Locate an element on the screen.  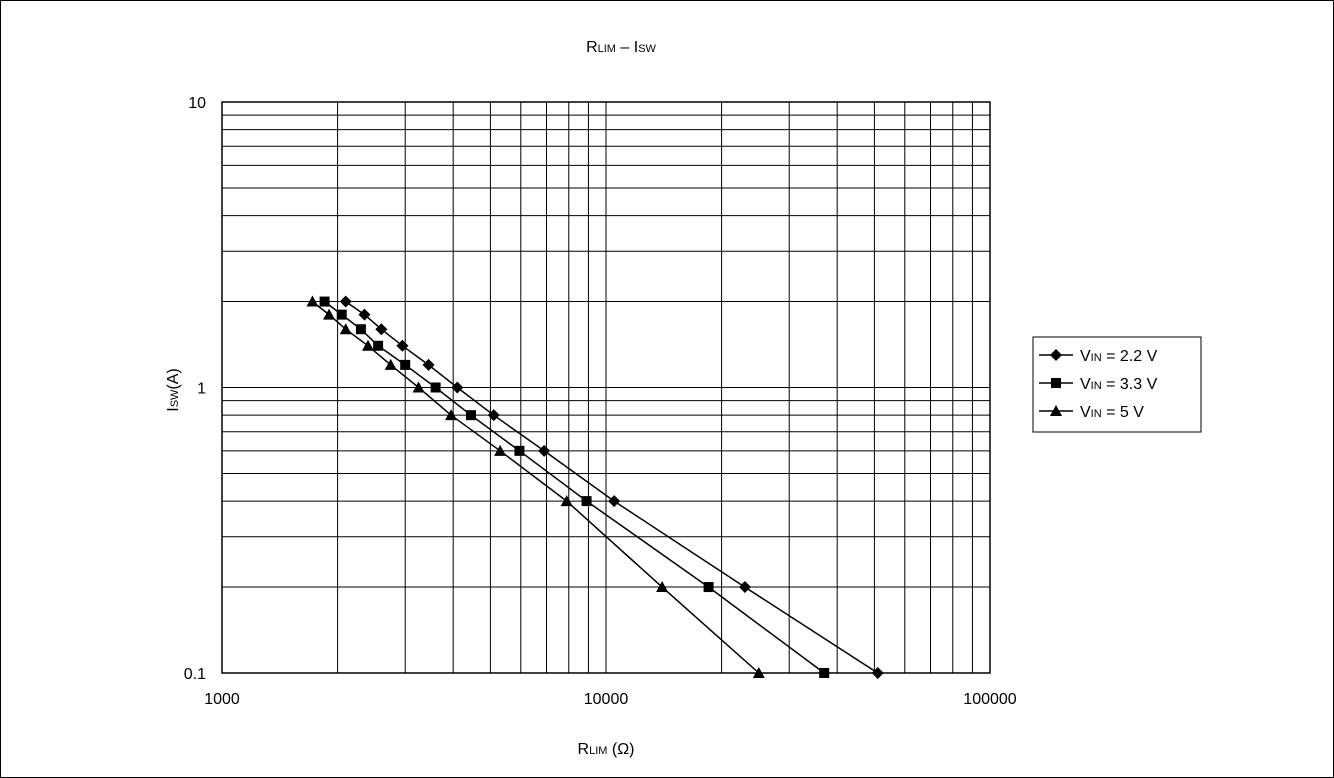
legend-label: VIN = 2.2 V is located at coordinates (1119, 356).